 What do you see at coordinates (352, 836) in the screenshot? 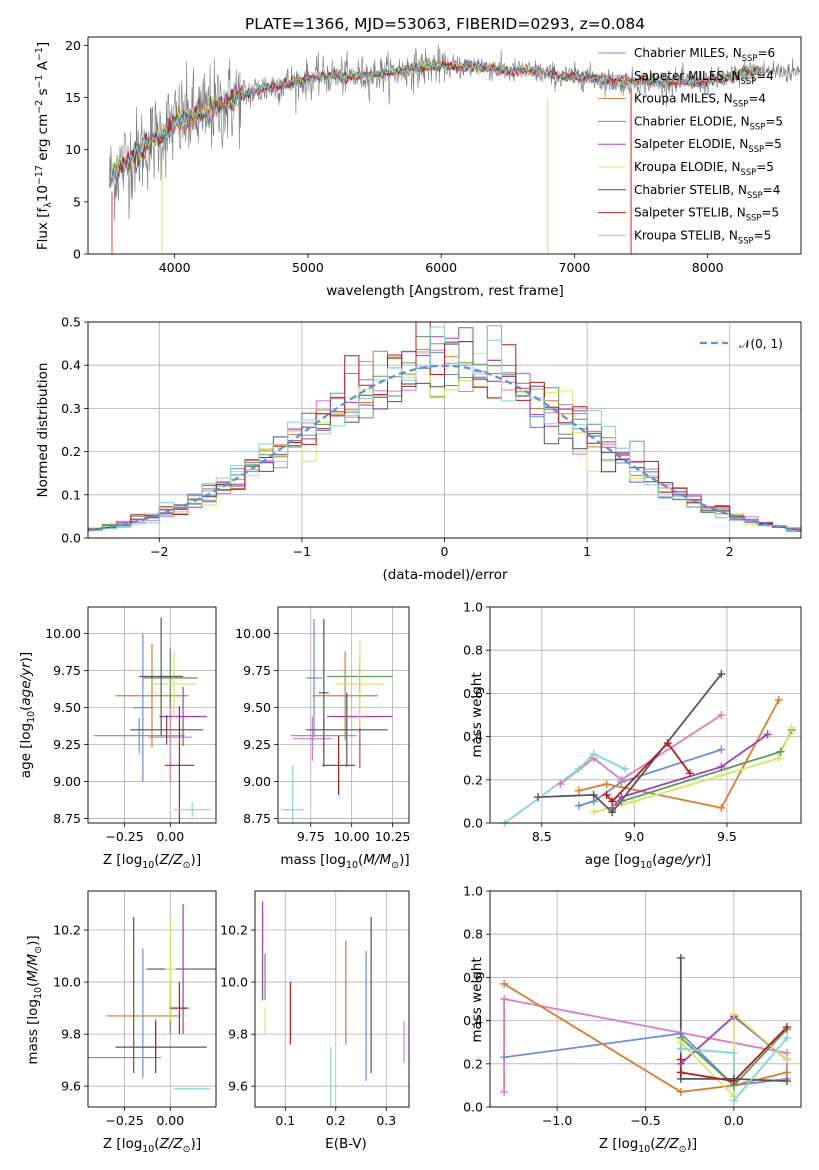
I see `age-vs-mass-xtick-label: 10.00` at bounding box center [352, 836].